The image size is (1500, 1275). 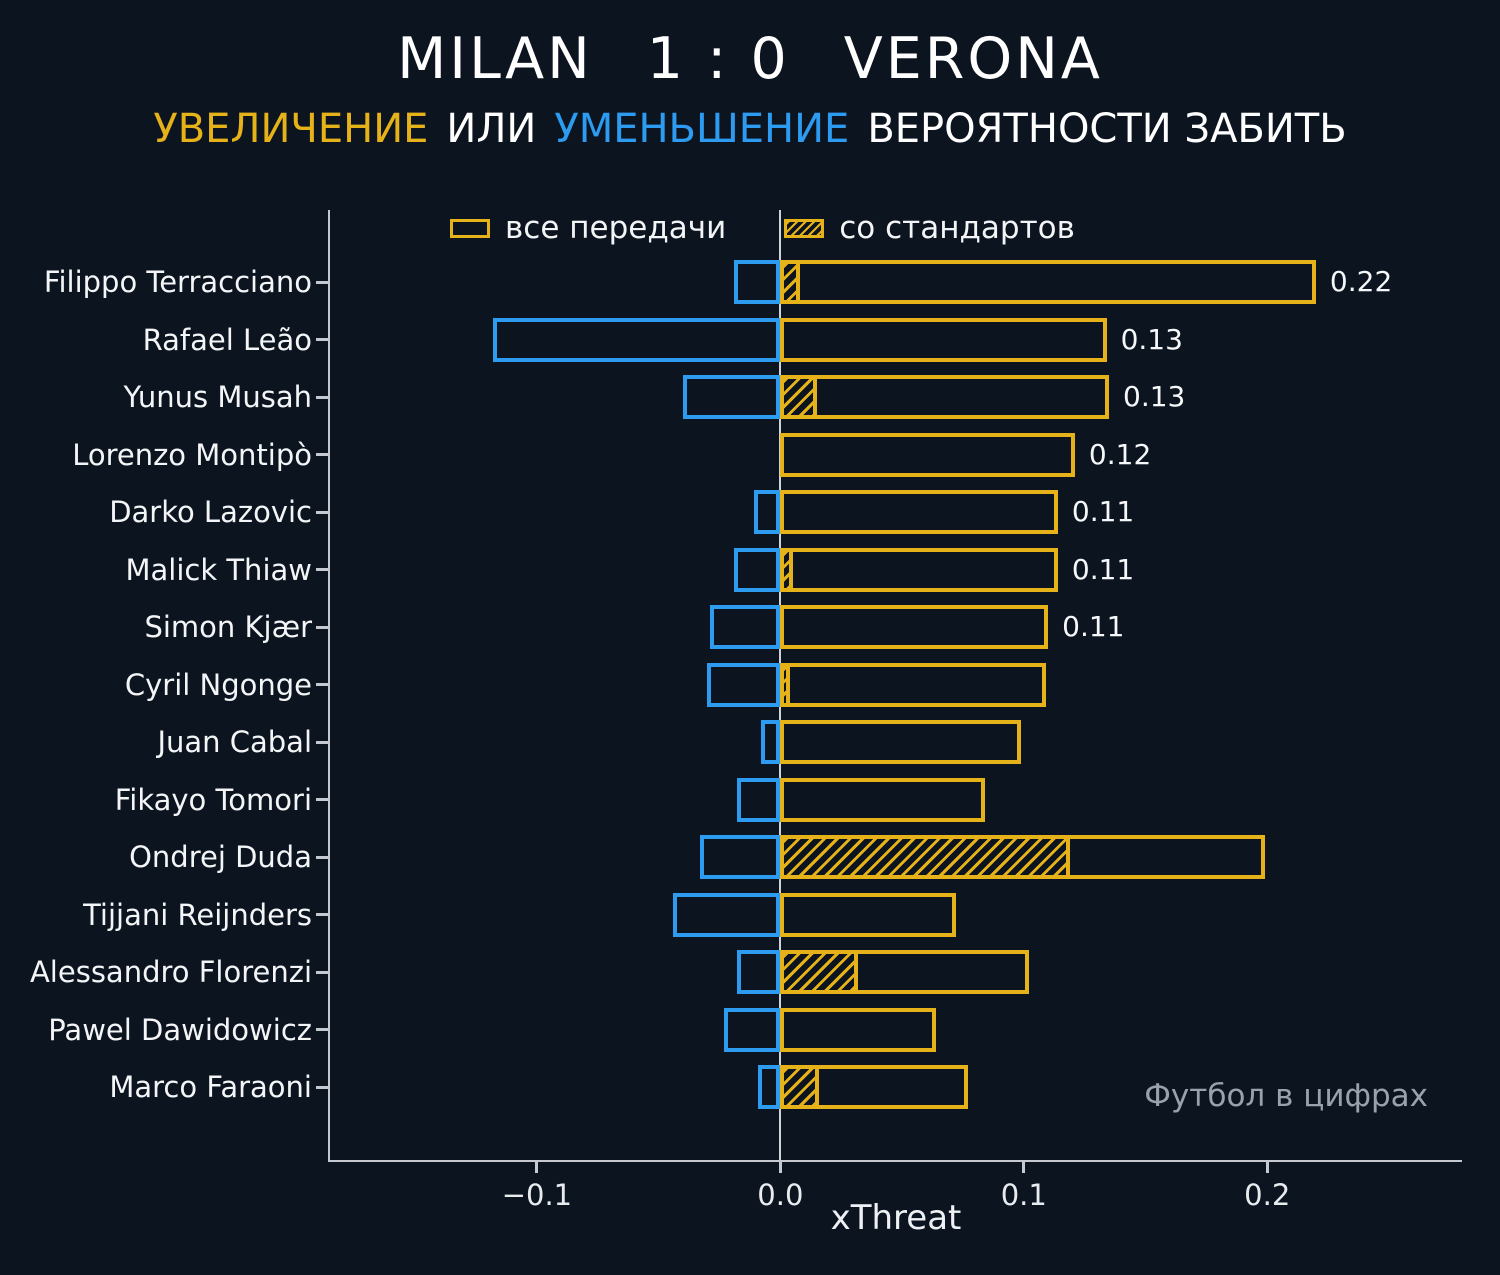 I want to click on subtitle-increase-word: УВЕЛИЧЕНИЕ, so click(x=291, y=129).